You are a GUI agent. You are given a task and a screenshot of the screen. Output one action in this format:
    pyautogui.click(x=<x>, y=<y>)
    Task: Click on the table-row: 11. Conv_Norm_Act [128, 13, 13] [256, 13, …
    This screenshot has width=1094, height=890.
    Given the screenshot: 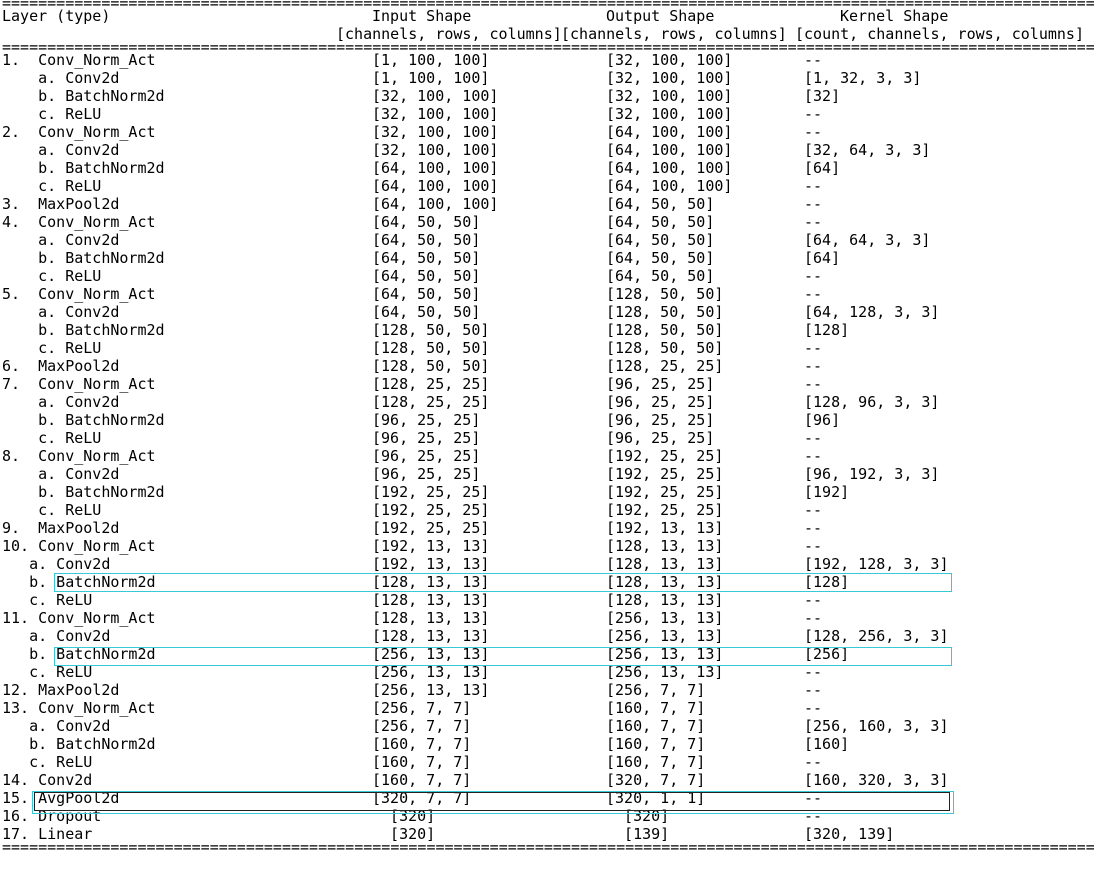 What is the action you would take?
    pyautogui.click(x=548, y=618)
    